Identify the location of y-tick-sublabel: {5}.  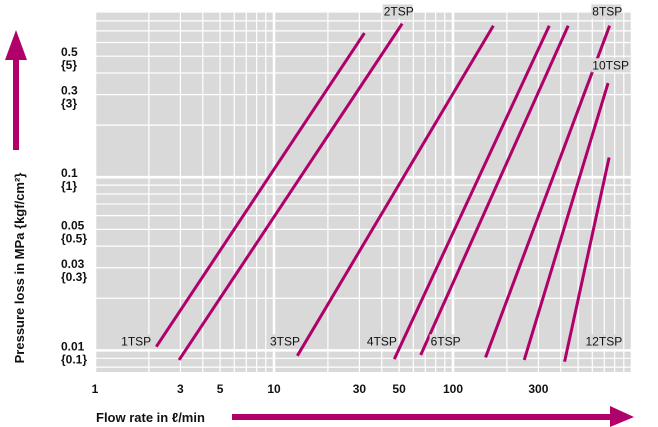
(69, 65).